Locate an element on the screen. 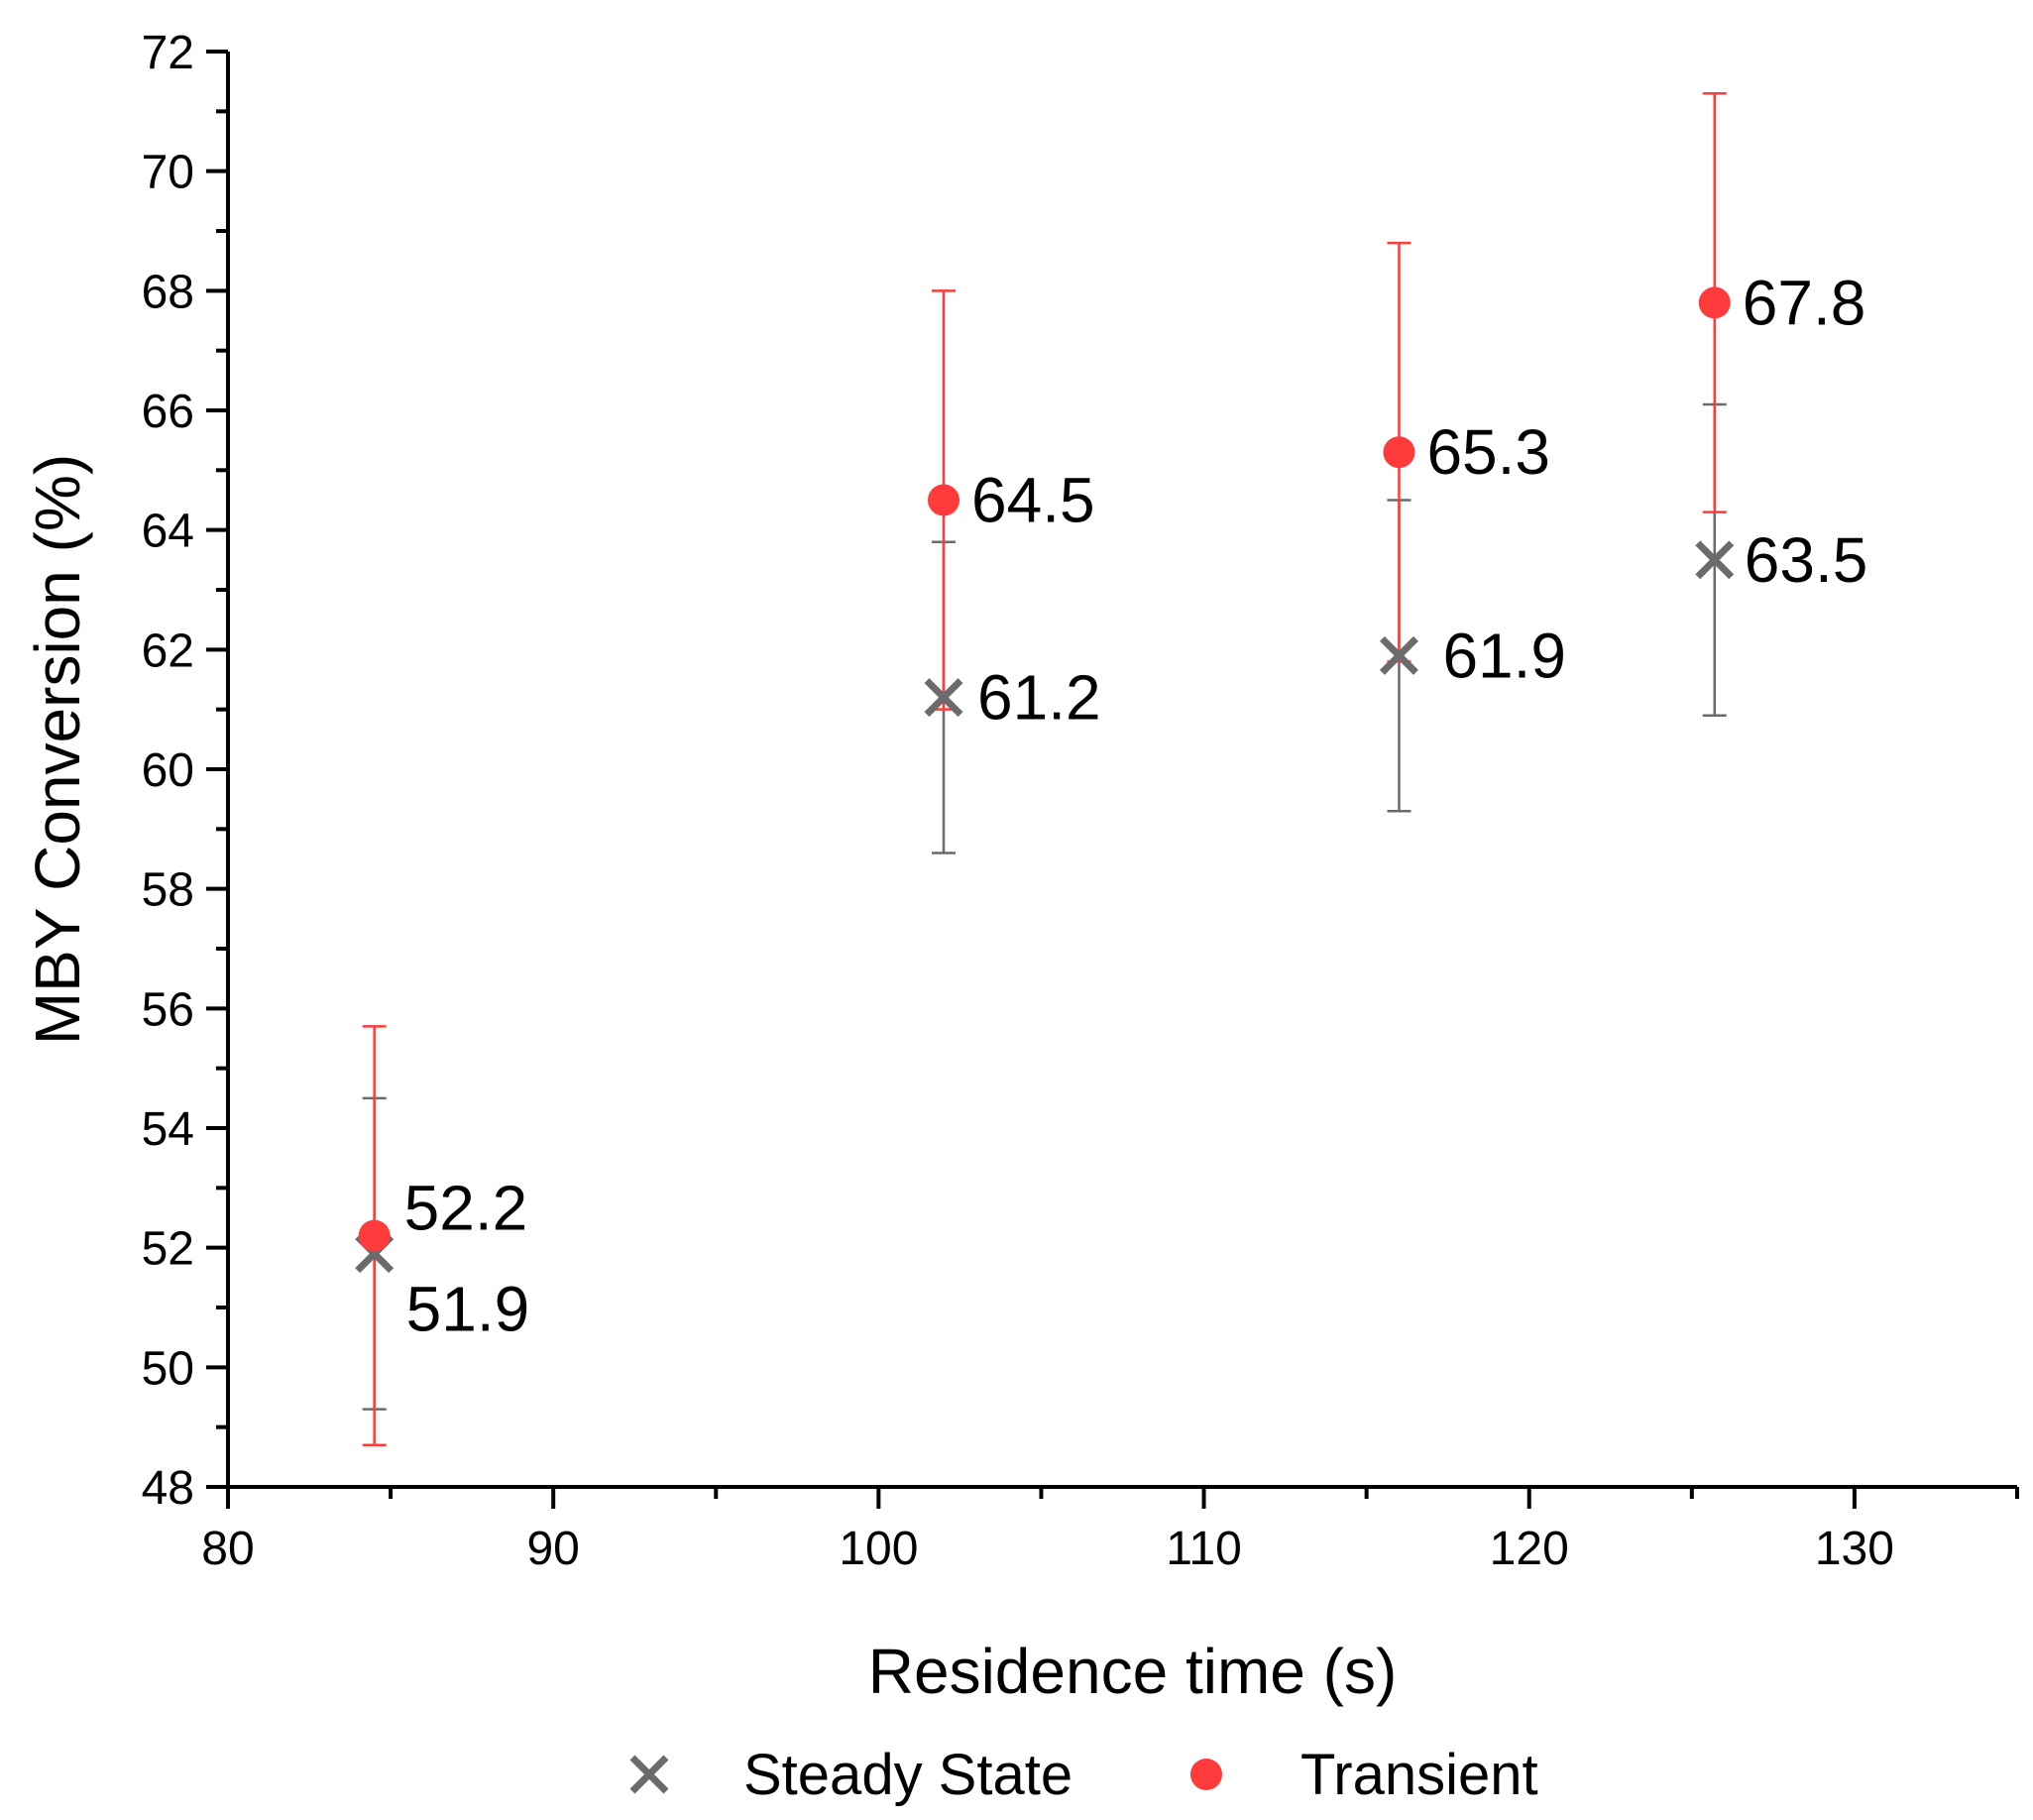 This screenshot has height=1820, width=2033. y-axis-title: MBY Conversion (%) is located at coordinates (58, 749).